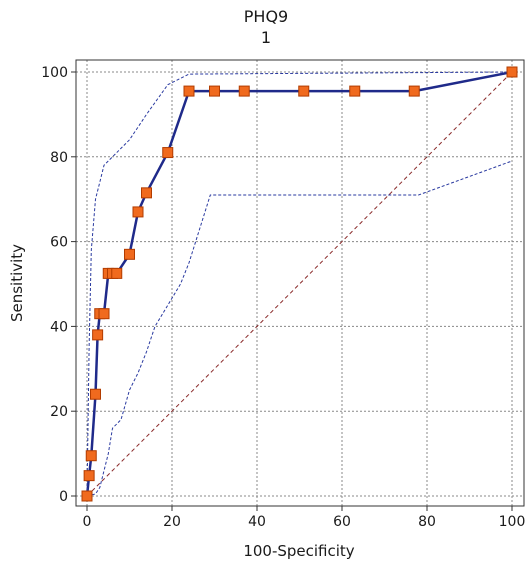  What do you see at coordinates (257, 522) in the screenshot?
I see `x-tick-label: 40` at bounding box center [257, 522].